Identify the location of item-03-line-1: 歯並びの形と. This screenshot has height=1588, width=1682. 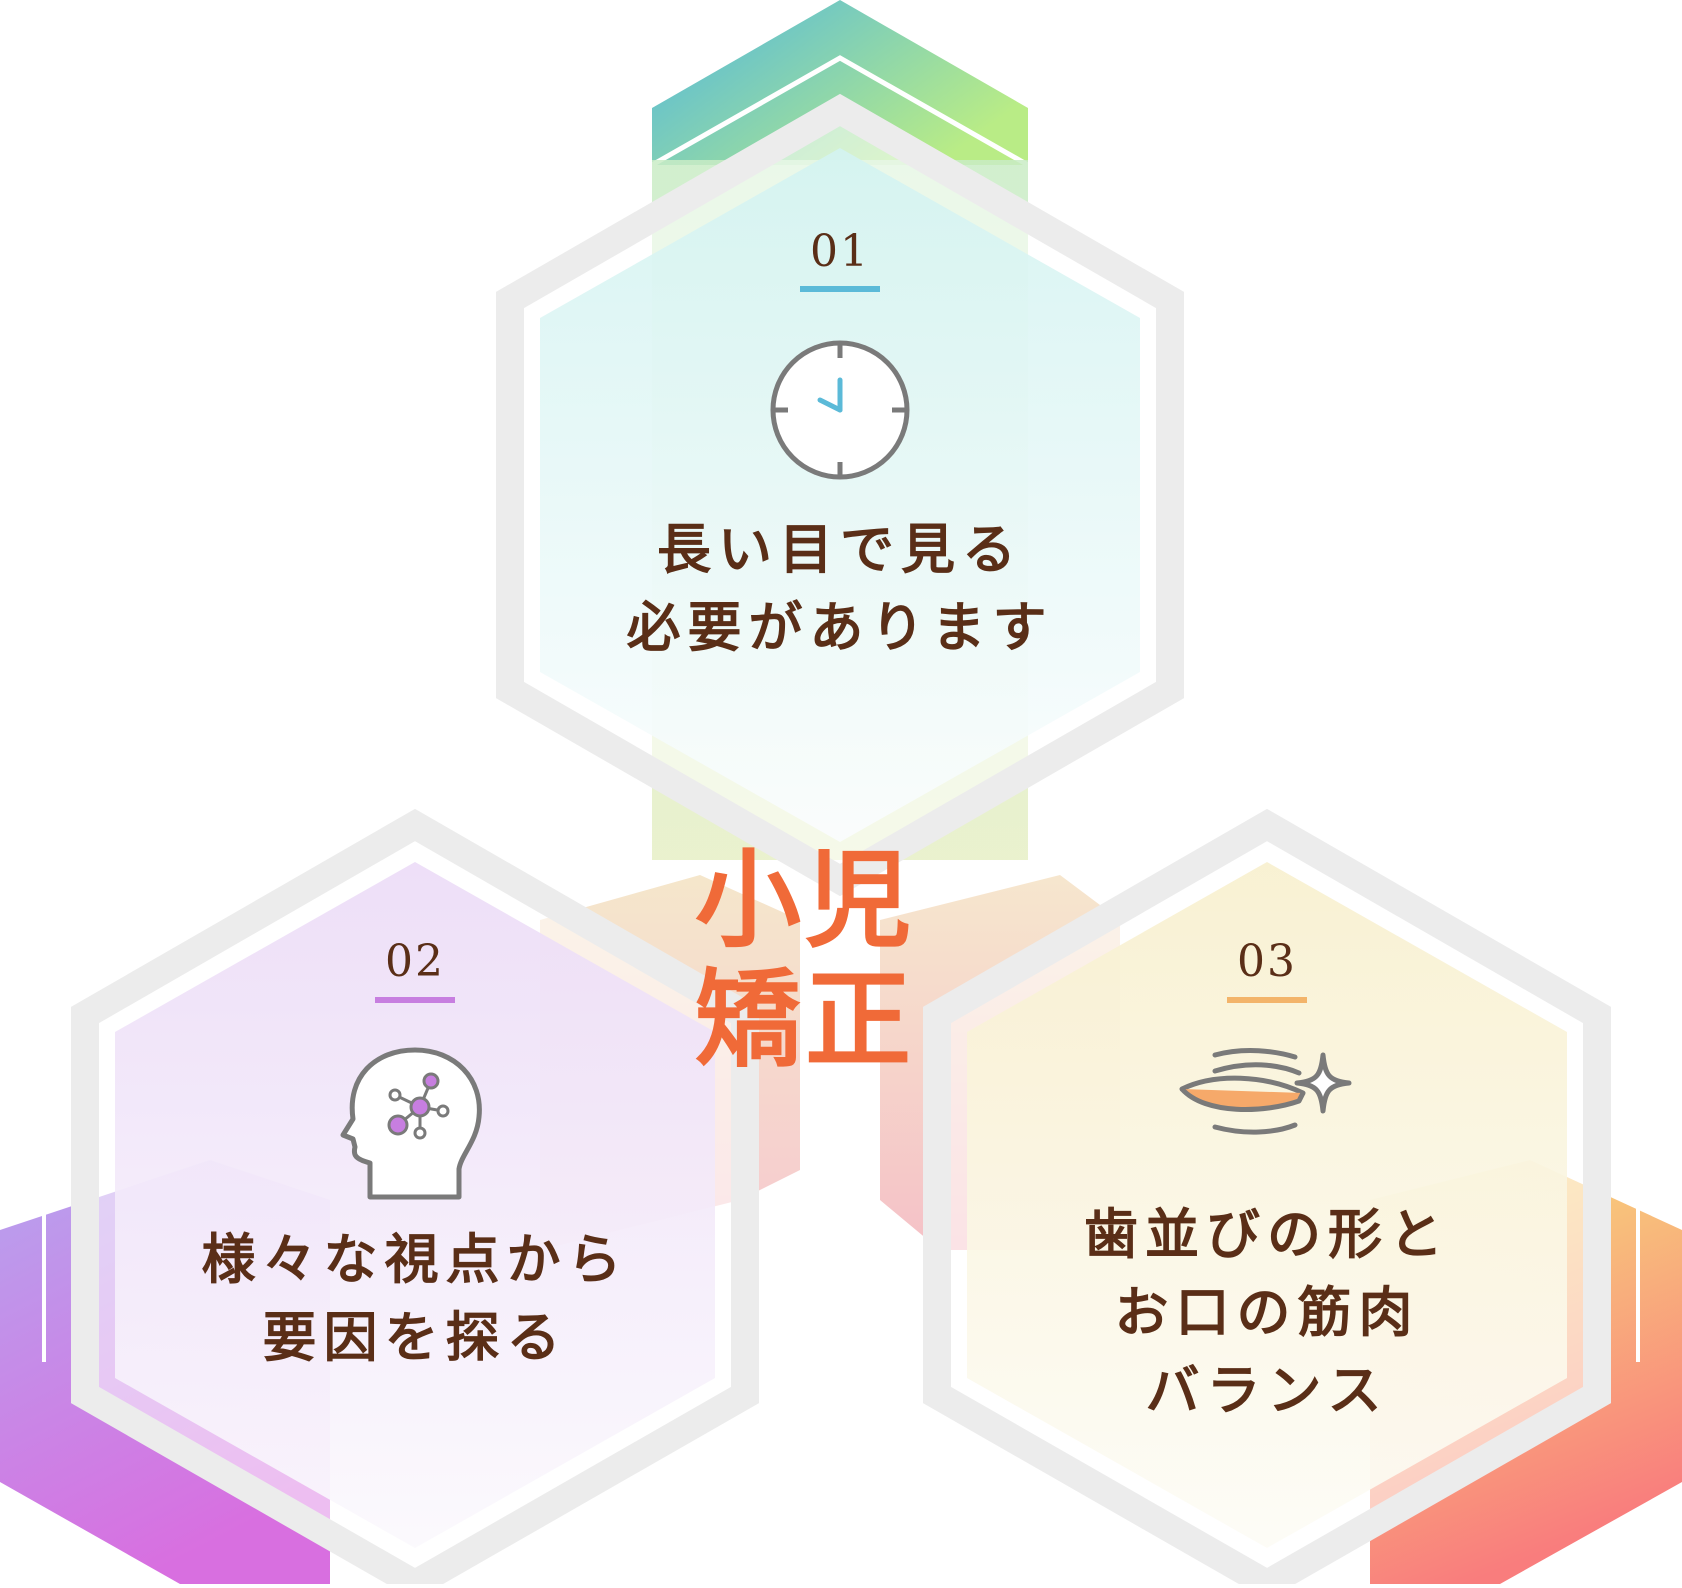
(1267, 1234).